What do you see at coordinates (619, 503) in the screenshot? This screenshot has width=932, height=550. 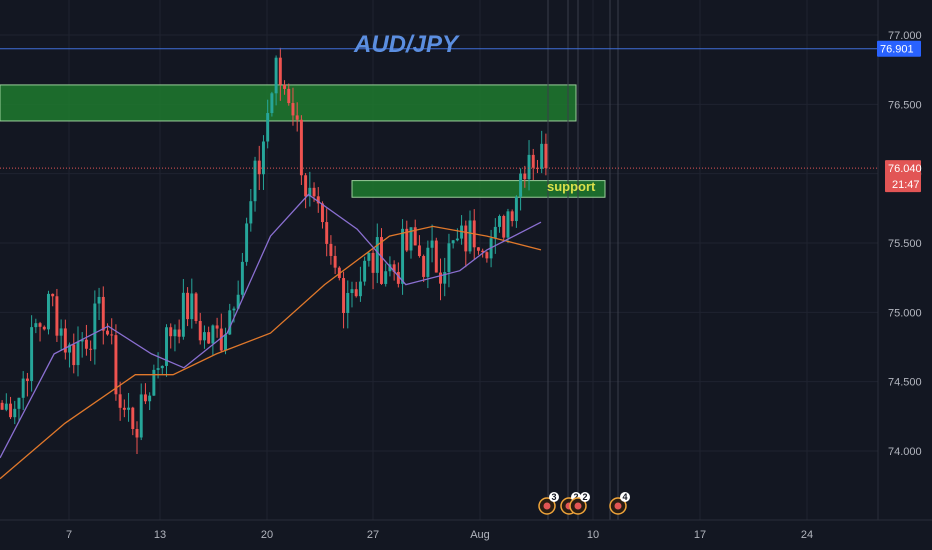 I see `calendar-event-icon: 4` at bounding box center [619, 503].